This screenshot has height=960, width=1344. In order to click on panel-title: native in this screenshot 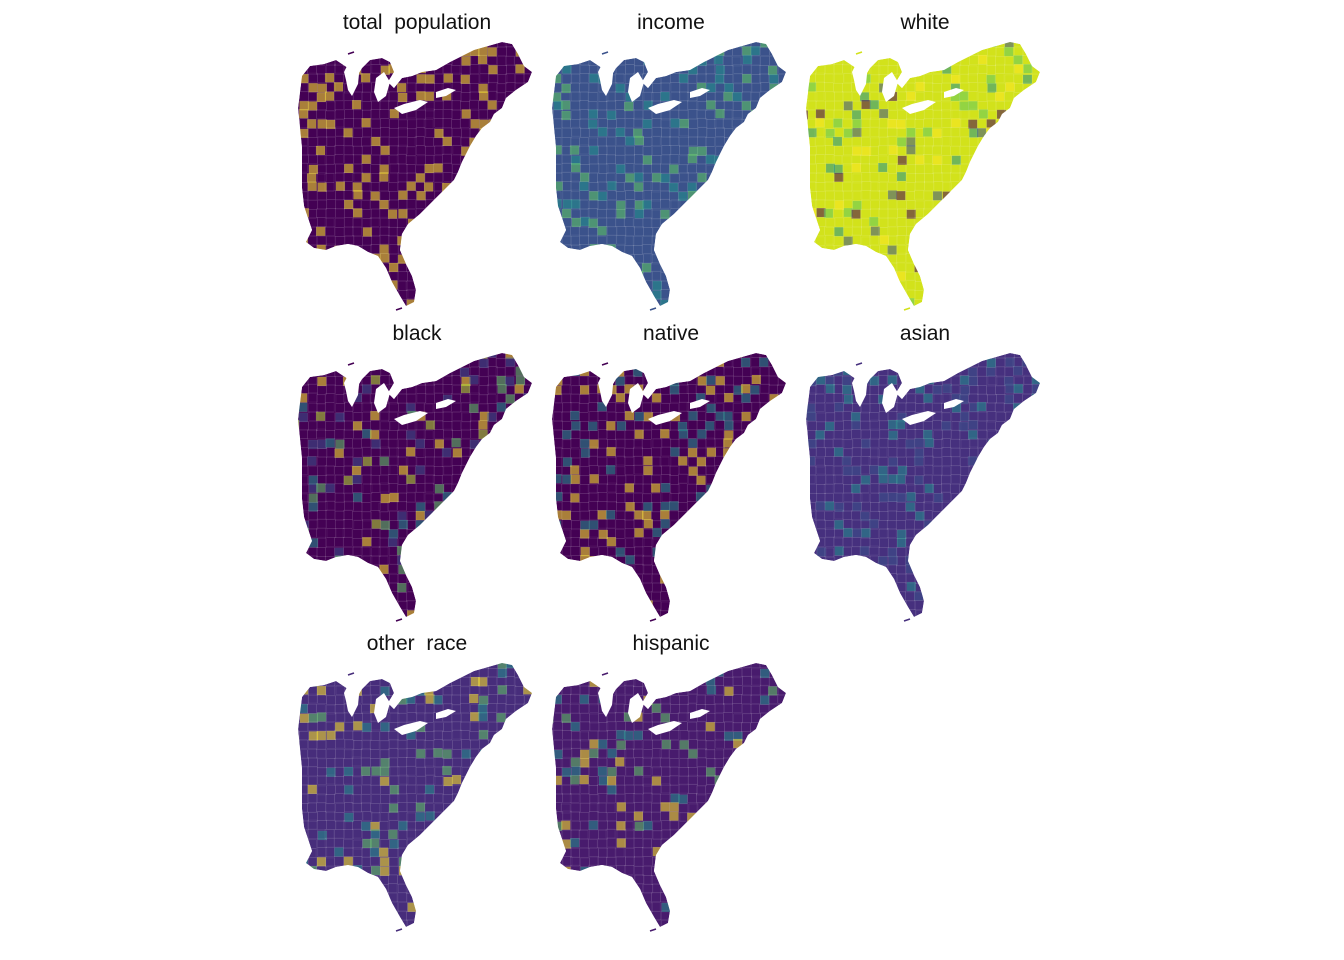, I will do `click(671, 333)`.